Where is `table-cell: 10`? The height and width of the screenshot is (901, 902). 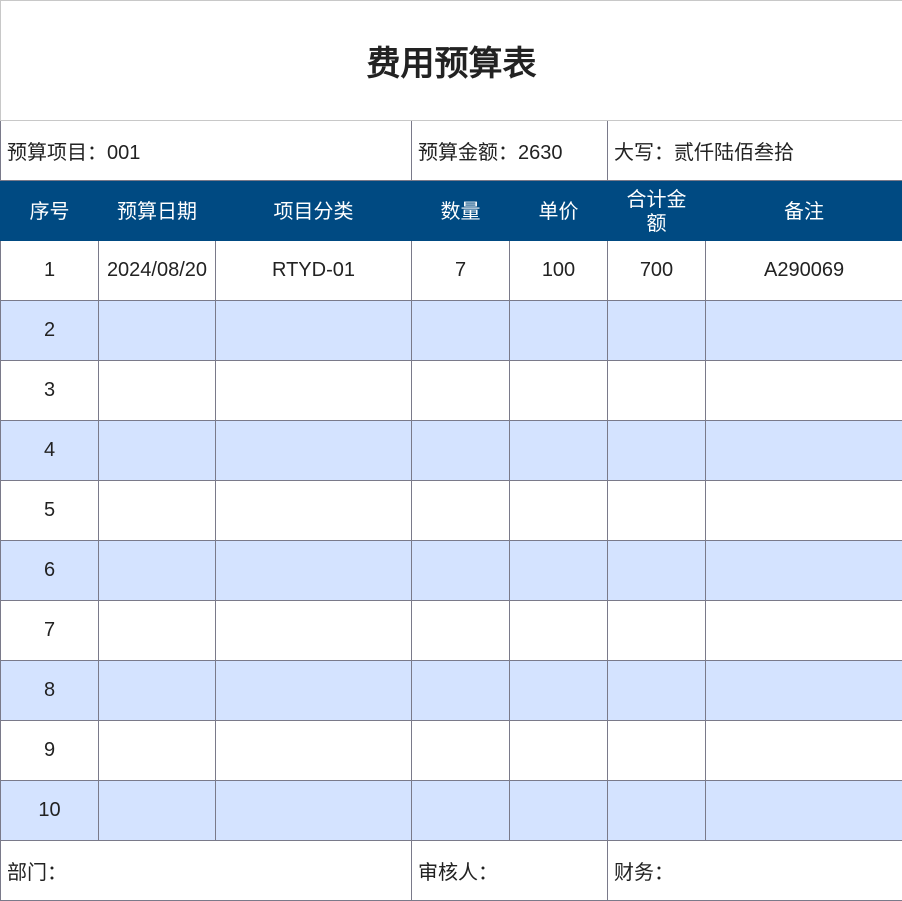
table-cell: 10 is located at coordinates (49, 810).